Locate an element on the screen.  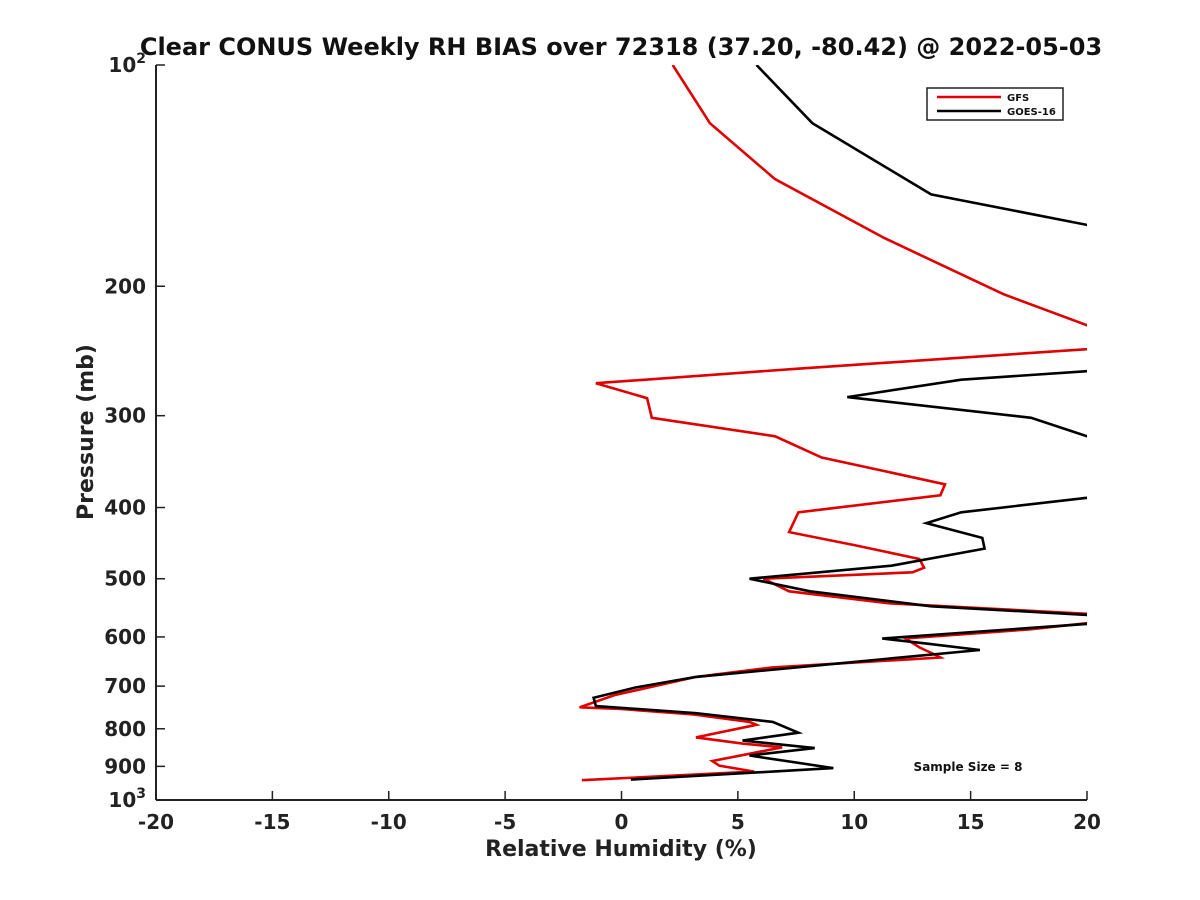
legend-label-goes16: GOES-16 is located at coordinates (1031, 112).